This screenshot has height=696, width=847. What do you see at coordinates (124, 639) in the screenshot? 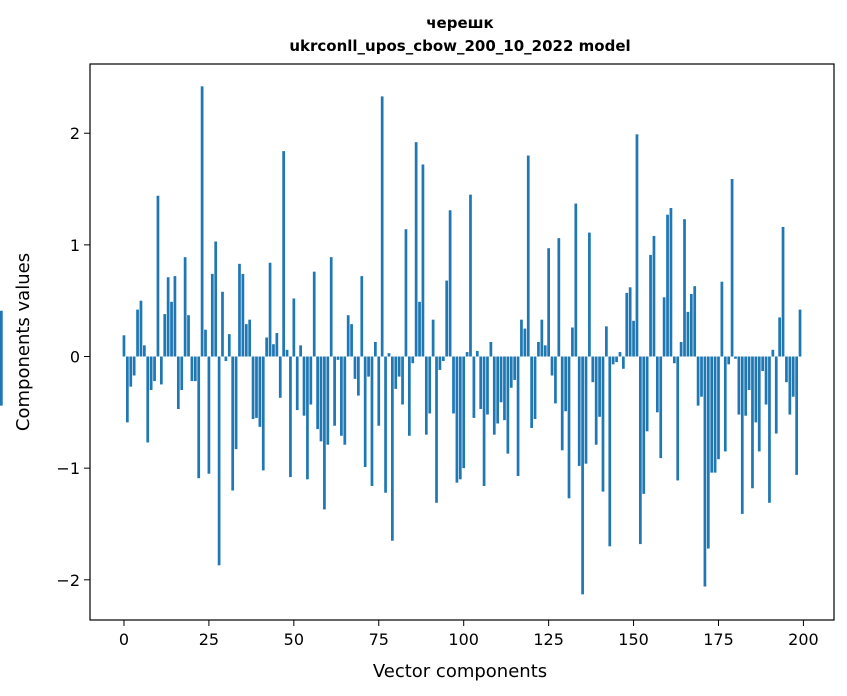
I see `x-tick-label: 0` at bounding box center [124, 639].